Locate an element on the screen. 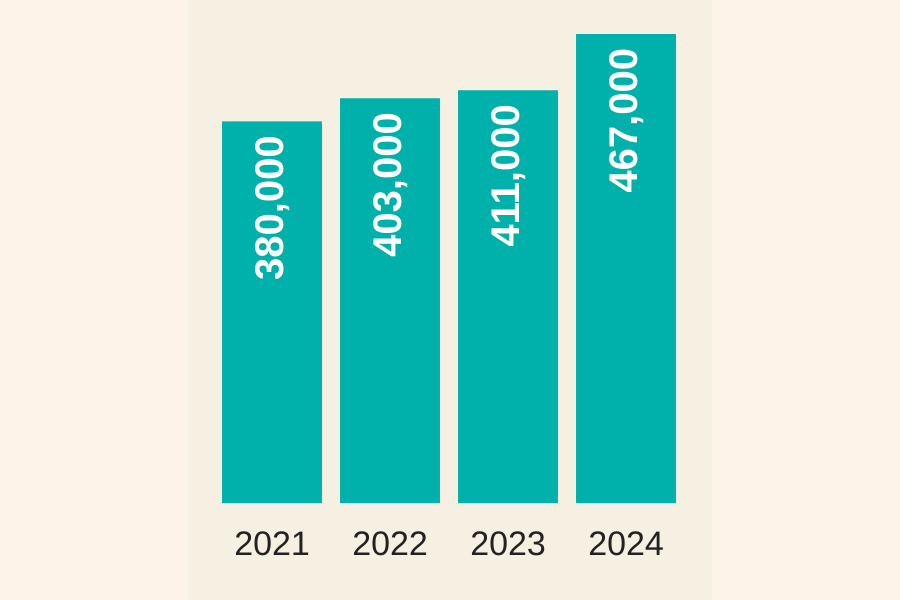 This screenshot has height=600, width=900. data-label: 403,000 is located at coordinates (388, 184).